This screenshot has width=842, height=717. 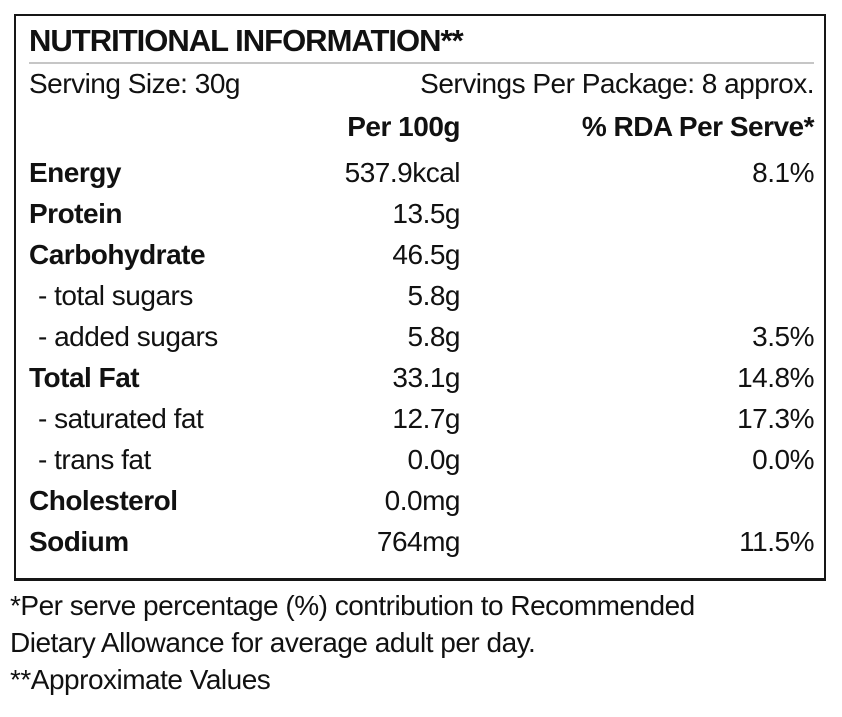 I want to click on table-row: - trans fat 0.0g 0.0%, so click(x=422, y=459).